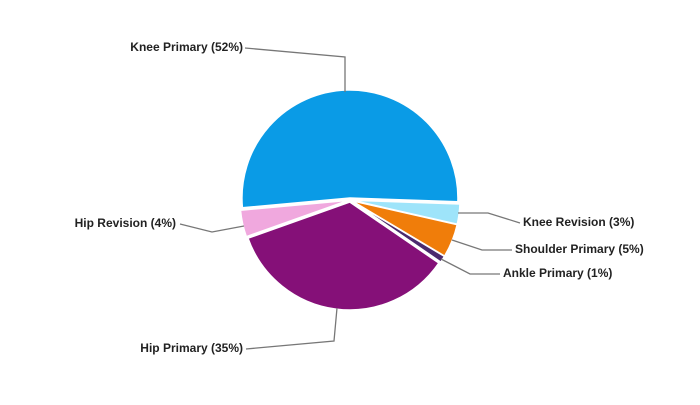 Image resolution: width=700 pixels, height=405 pixels. What do you see at coordinates (579, 249) in the screenshot?
I see `slice-label: Shoulder Primary (5%)` at bounding box center [579, 249].